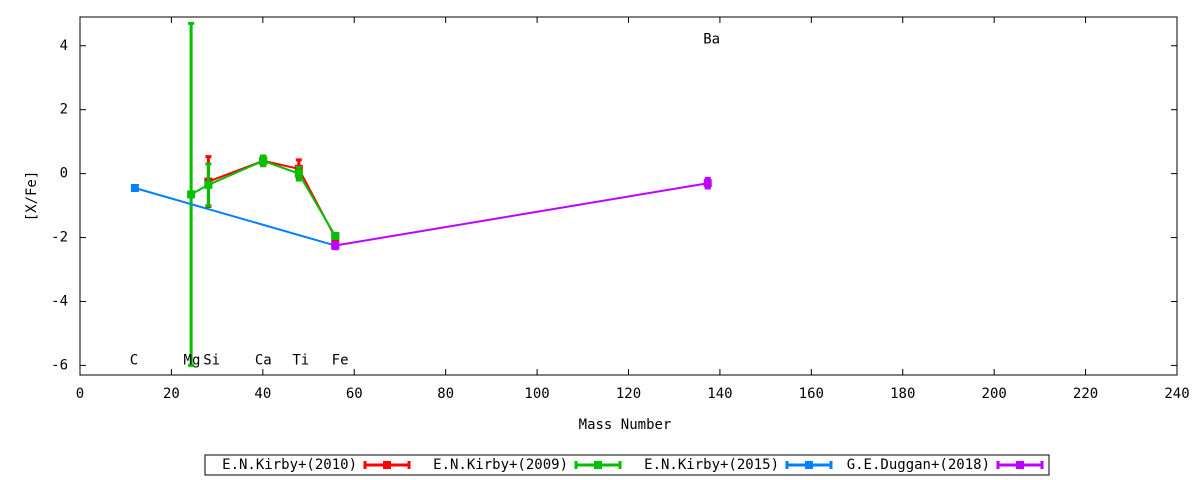 Image resolution: width=1200 pixels, height=480 pixels. I want to click on y-tick-label: -6, so click(59, 365).